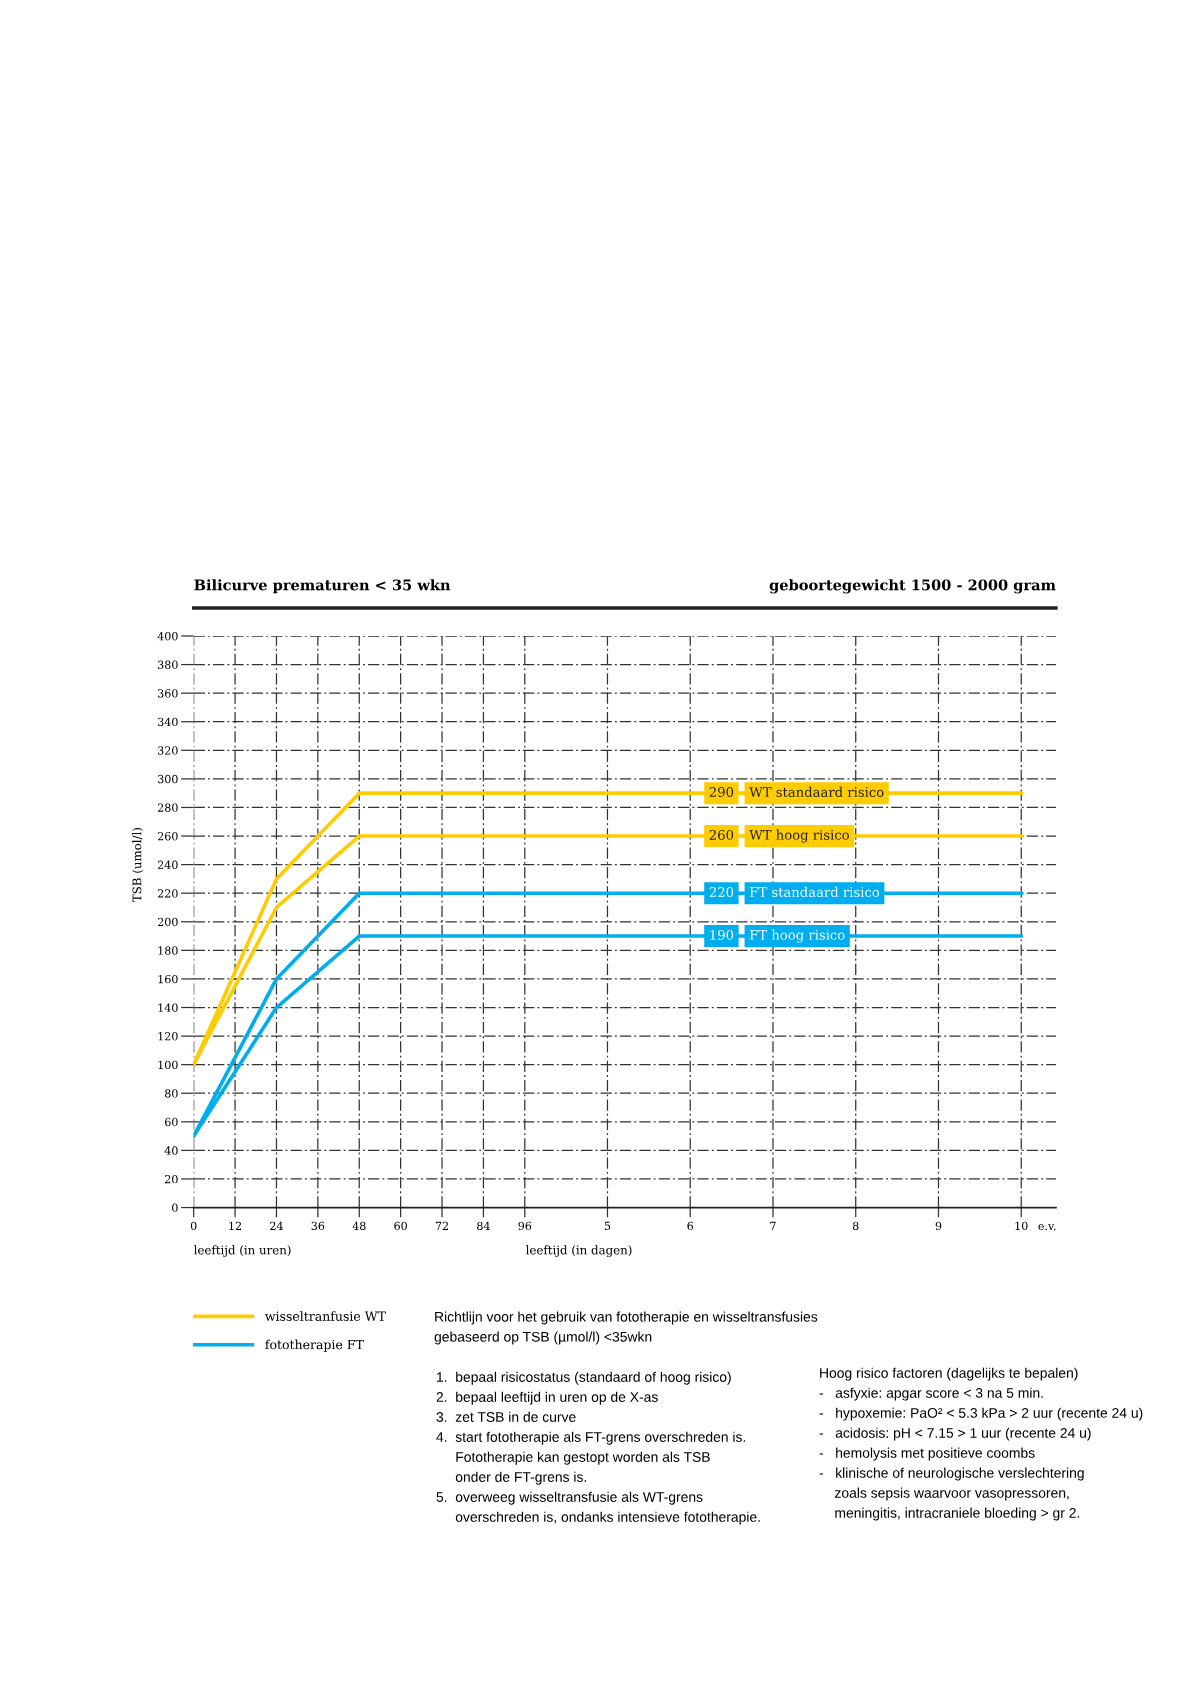 The image size is (1200, 1696). Describe the element at coordinates (598, 1448) in the screenshot. I see `text: 1. bepaal risicostatus (standaard of hoog risico) 2. bepaal leeftijd in uren op de X-as 3. zet TSB in de curve 4. start fototherapie als FT-grens overschreden is. Fototherapie kan gestopt worden als TSB onder de FT-grens is. 5. overweeg wisseltransfusie als WT-grens overschreden is, ondanks intensieve fototherapie.` at that location.